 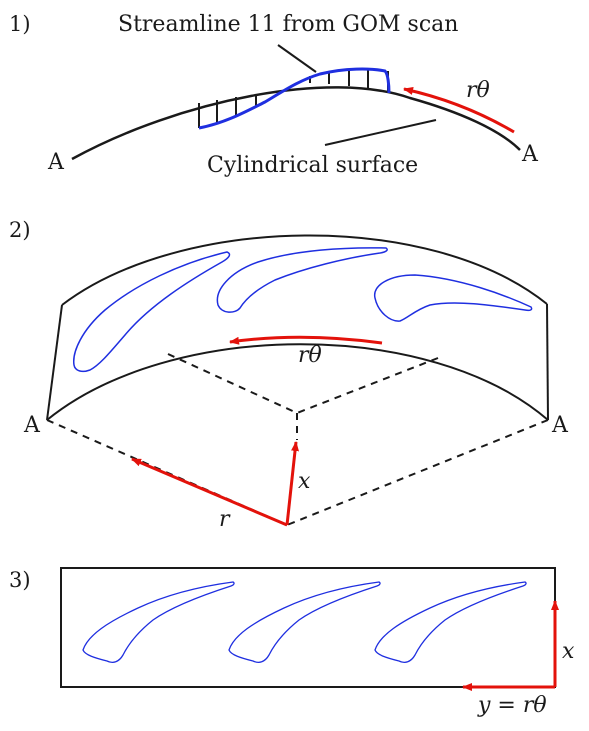 What do you see at coordinates (304, 481) in the screenshot?
I see `axial-label-panel2: x` at bounding box center [304, 481].